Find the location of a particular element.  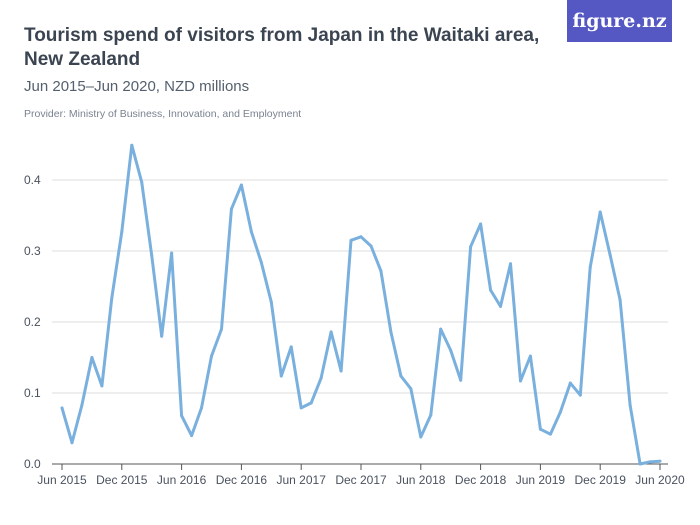

figure-nz-logo: figure.nz is located at coordinates (619, 21).